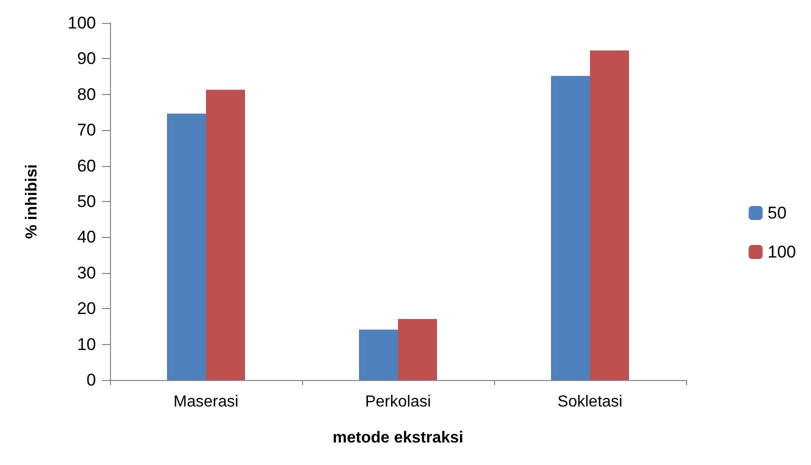 The image size is (811, 465). I want to click on legend-label: 50, so click(777, 213).